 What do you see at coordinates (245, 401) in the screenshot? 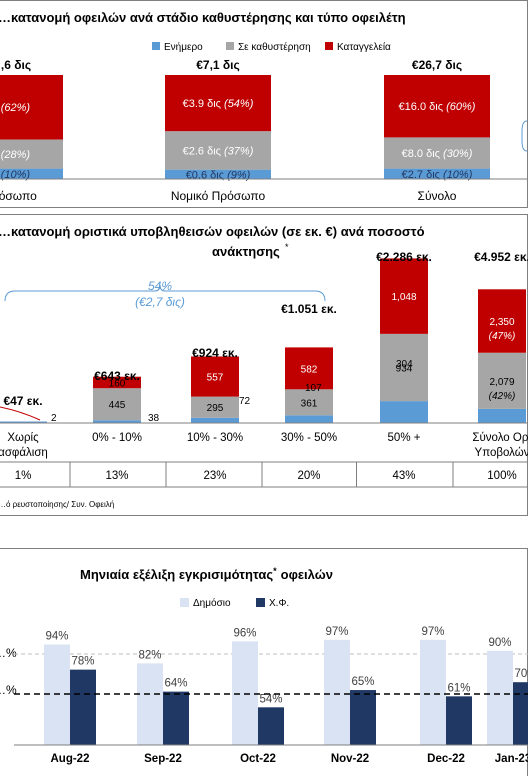
I see `bar-label-2-0: 72` at bounding box center [245, 401].